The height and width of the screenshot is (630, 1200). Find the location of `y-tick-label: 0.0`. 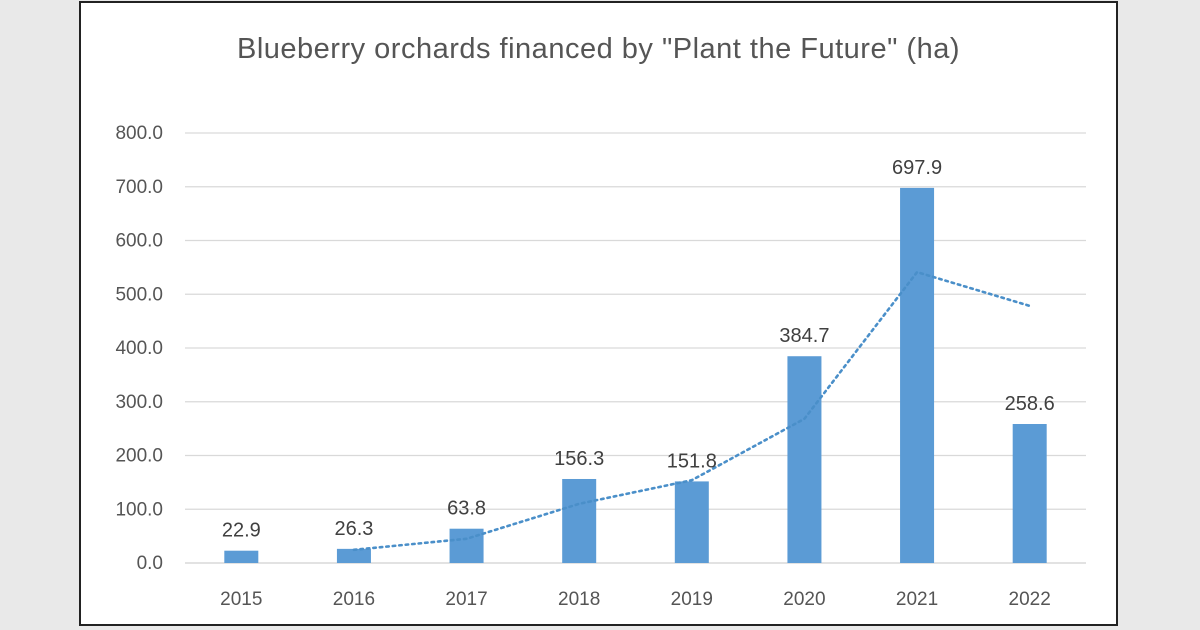

y-tick-label: 0.0 is located at coordinates (150, 563).